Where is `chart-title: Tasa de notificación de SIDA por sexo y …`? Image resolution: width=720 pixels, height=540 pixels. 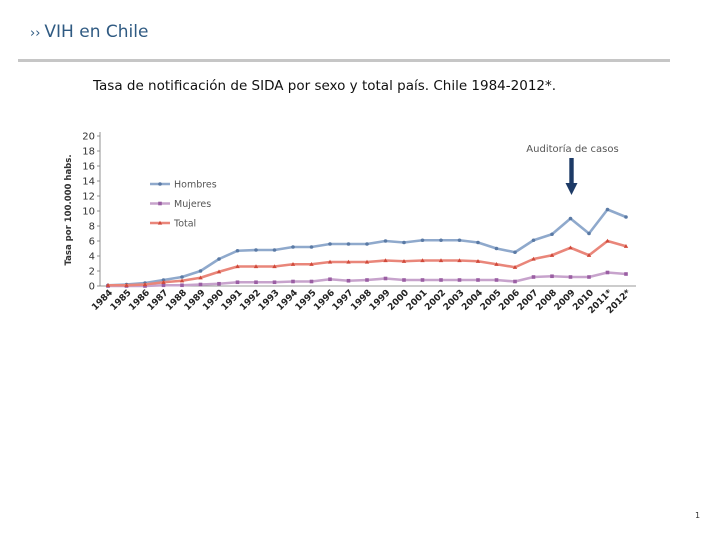 chart-title: Tasa de notificación de SIDA por sexo y … is located at coordinates (325, 86).